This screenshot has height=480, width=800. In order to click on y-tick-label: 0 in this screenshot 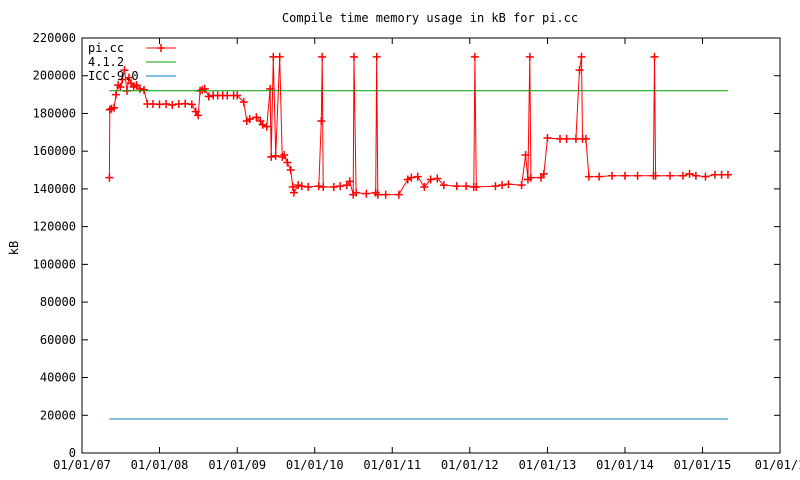, I will do `click(72, 453)`.